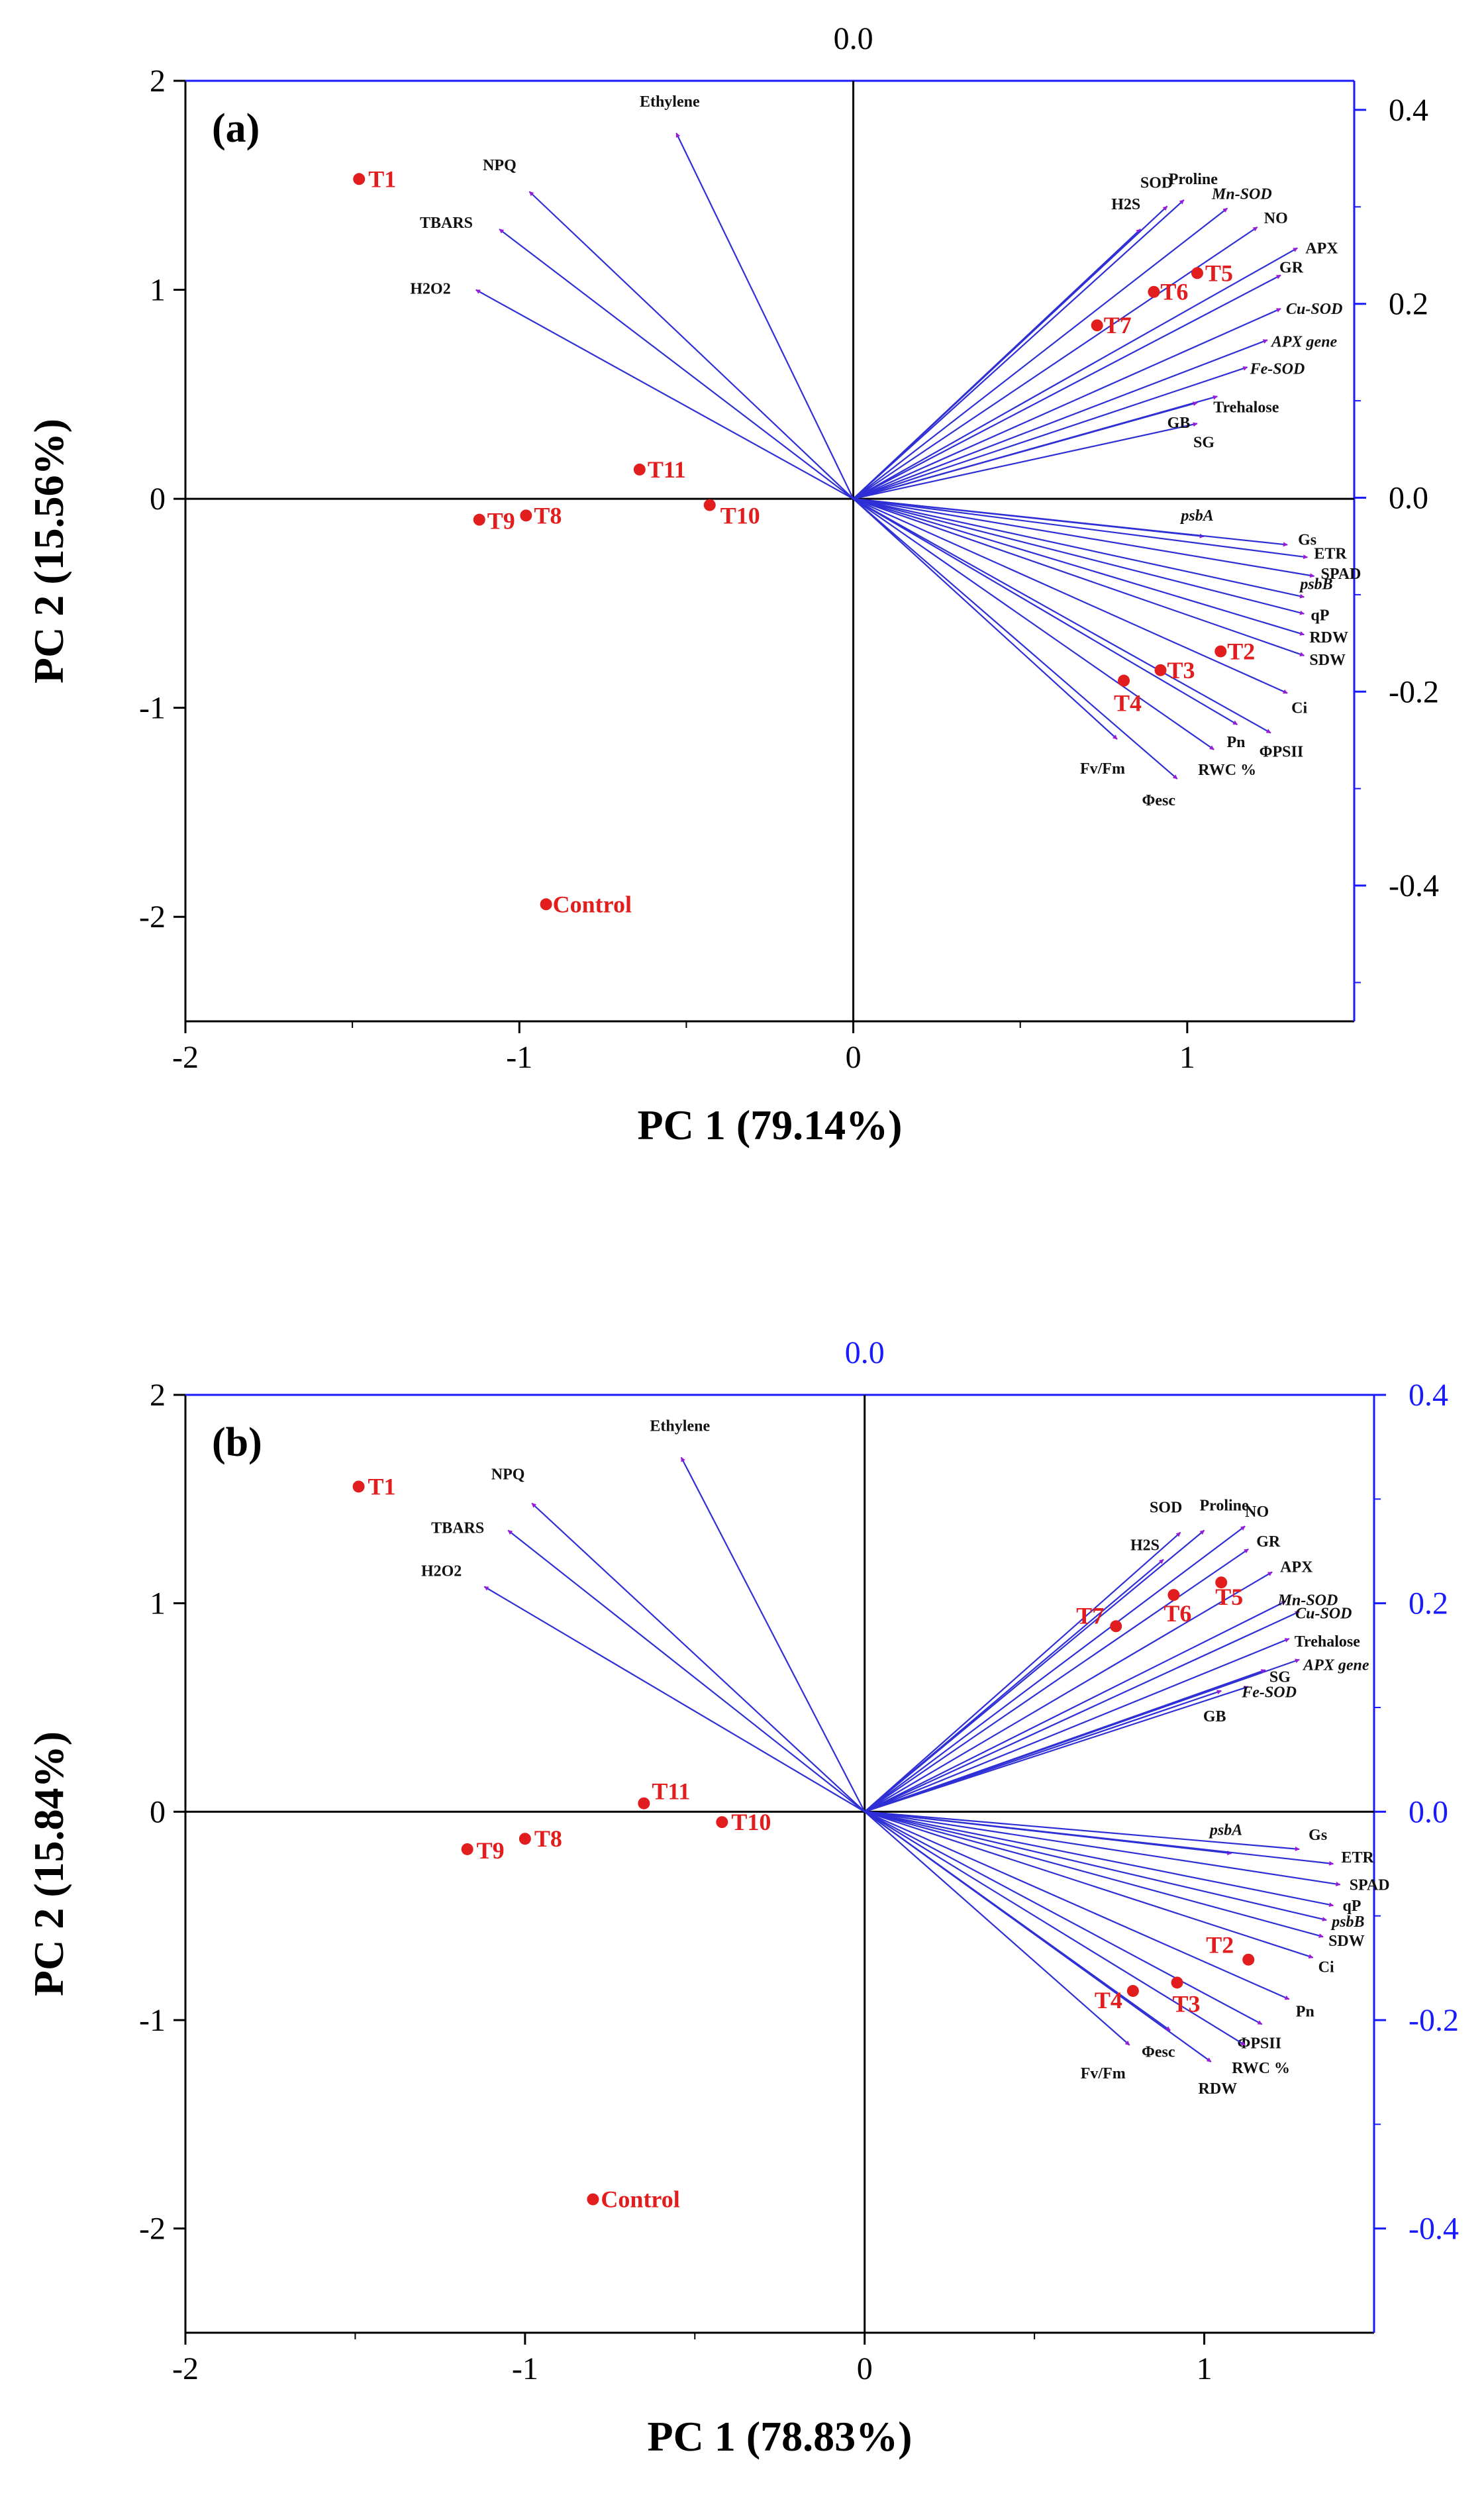  What do you see at coordinates (1261, 2069) in the screenshot?
I see `loading-label: RWC %` at bounding box center [1261, 2069].